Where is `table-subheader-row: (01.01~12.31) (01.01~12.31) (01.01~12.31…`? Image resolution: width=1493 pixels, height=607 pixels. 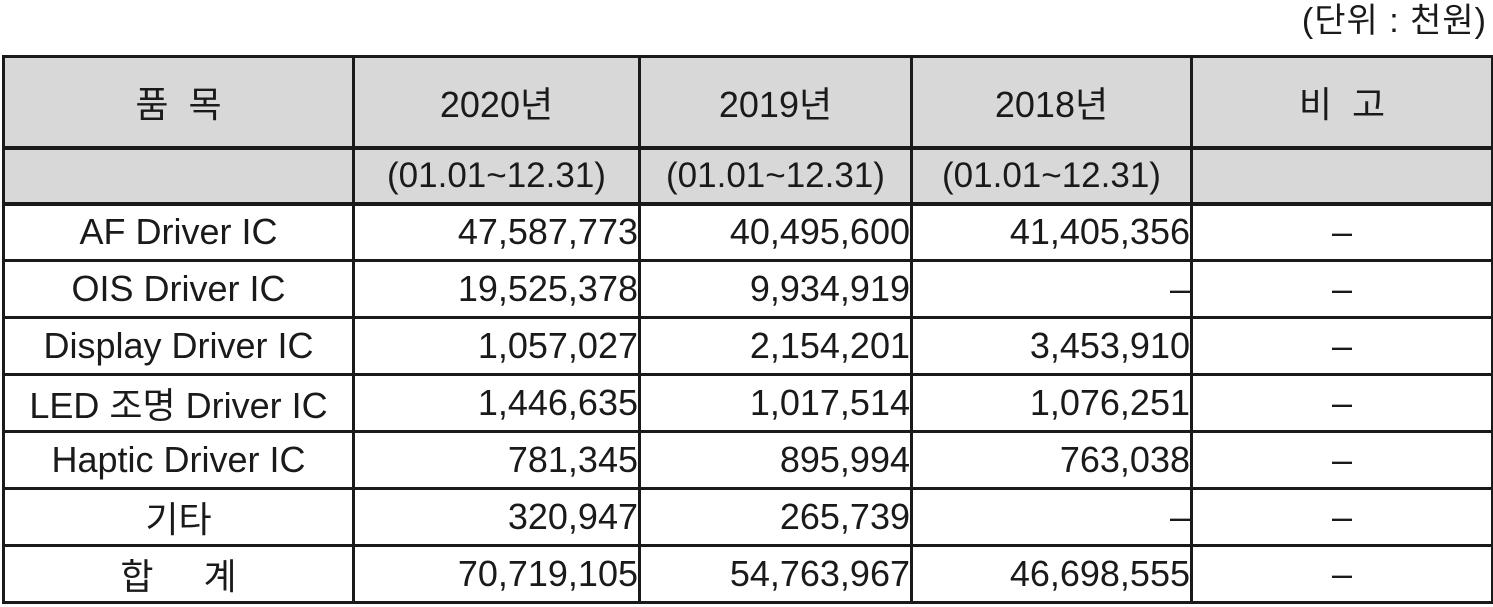
table-subheader-row: (01.01~12.31) (01.01~12.31) (01.01~12.31… is located at coordinates (747, 176).